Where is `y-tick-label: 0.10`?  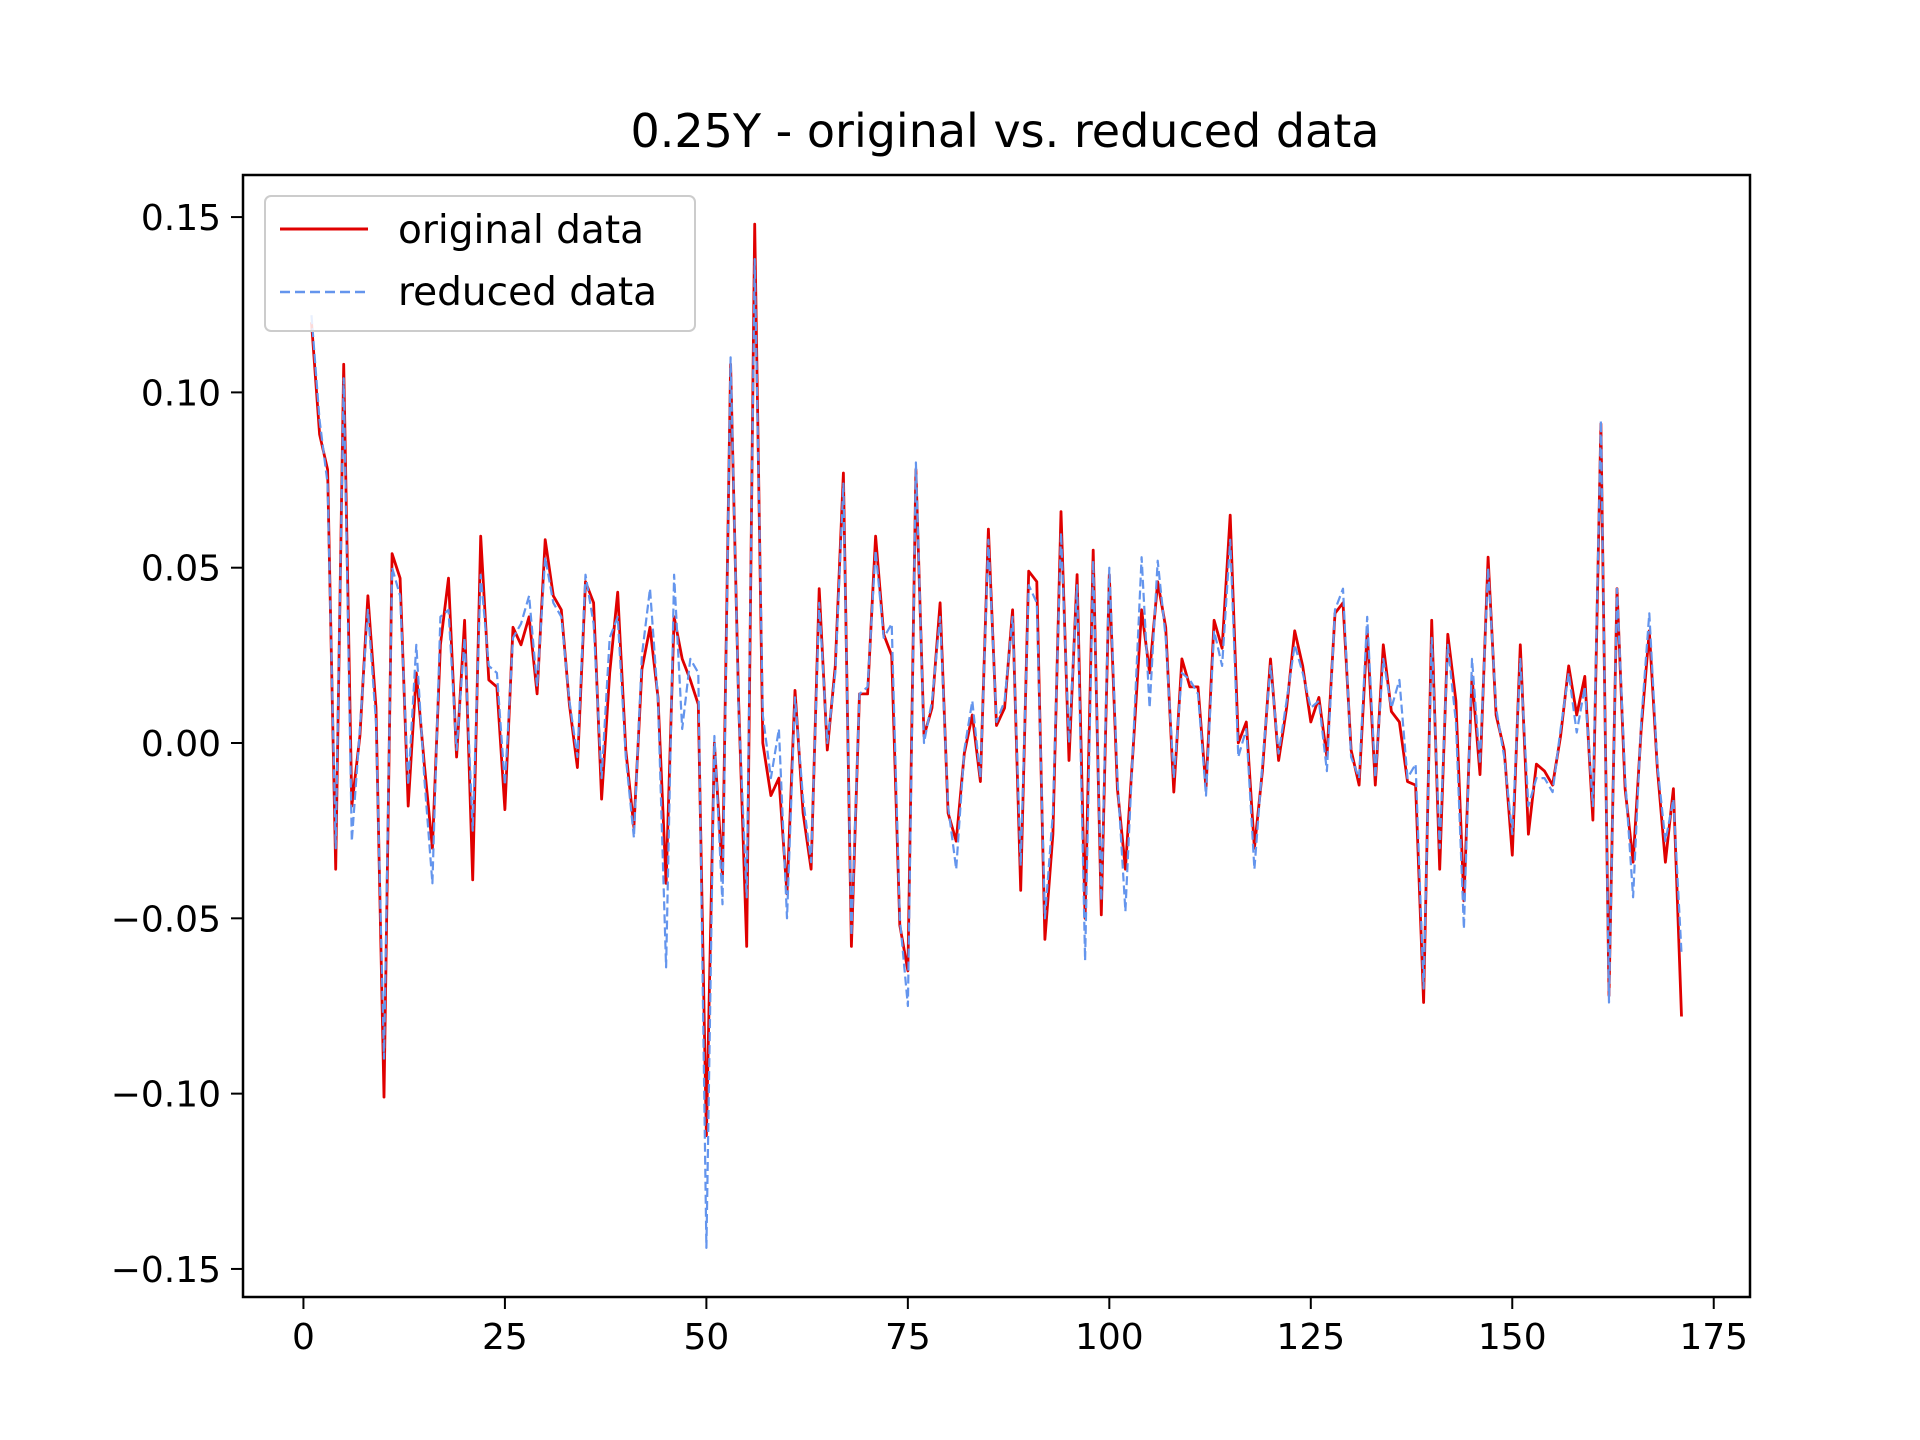
y-tick-label: 0.10 is located at coordinates (181, 393).